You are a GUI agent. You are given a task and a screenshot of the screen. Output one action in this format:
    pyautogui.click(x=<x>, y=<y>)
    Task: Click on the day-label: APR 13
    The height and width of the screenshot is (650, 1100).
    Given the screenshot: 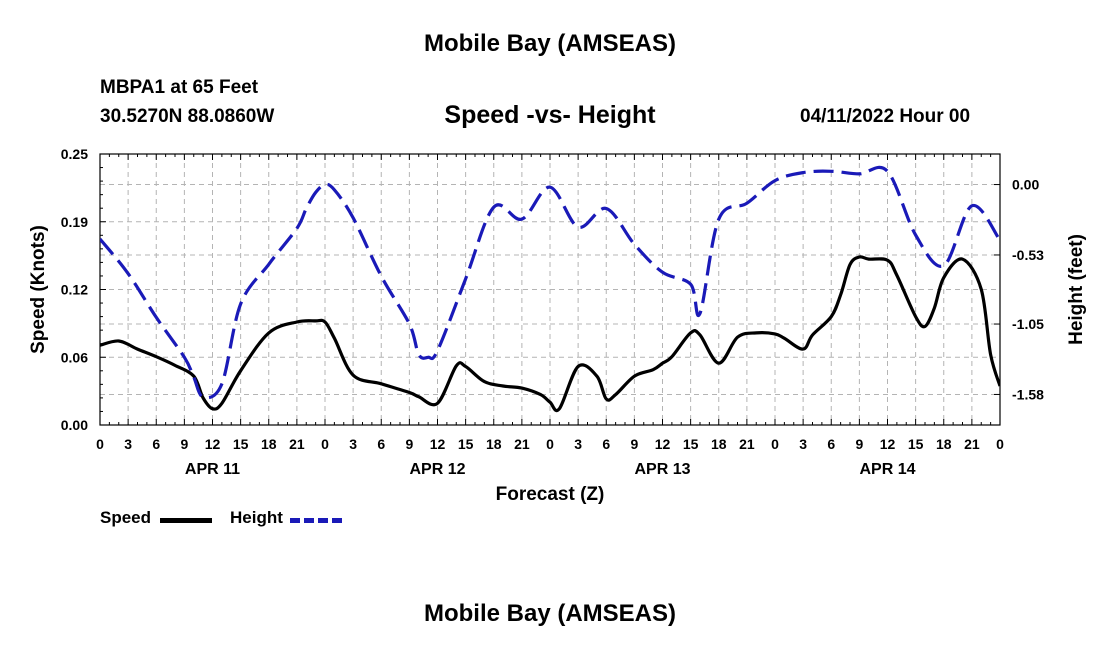 What is the action you would take?
    pyautogui.click(x=662, y=469)
    